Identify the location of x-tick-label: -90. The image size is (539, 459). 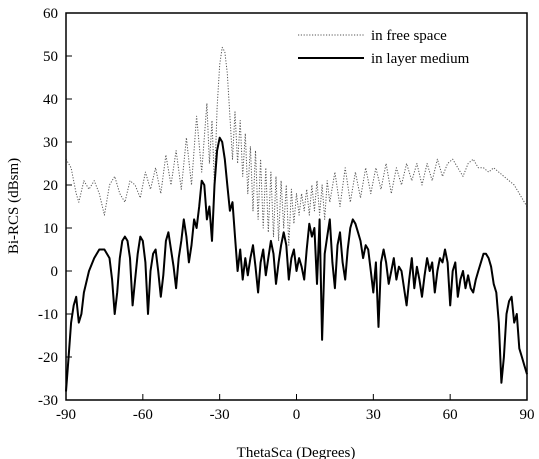
(66, 415).